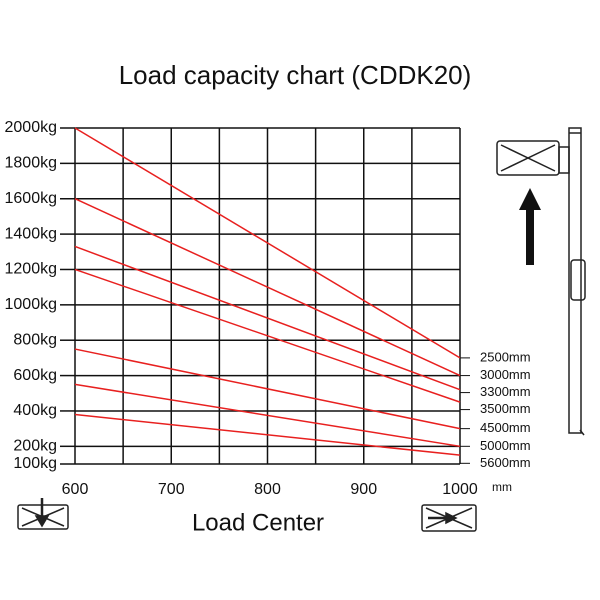 The image size is (600, 600). What do you see at coordinates (35, 375) in the screenshot?
I see `y-tick-label: 600kg` at bounding box center [35, 375].